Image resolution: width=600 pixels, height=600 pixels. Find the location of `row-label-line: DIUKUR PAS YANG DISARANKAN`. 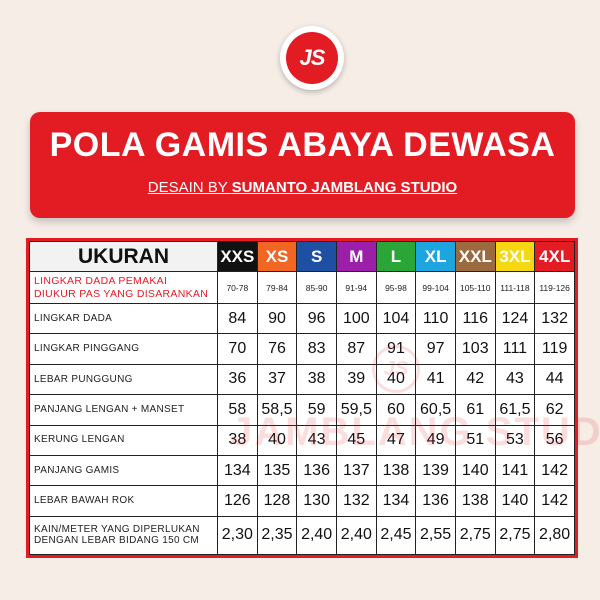

row-label-line: DIUKUR PAS YANG DISARANKAN is located at coordinates (121, 293).